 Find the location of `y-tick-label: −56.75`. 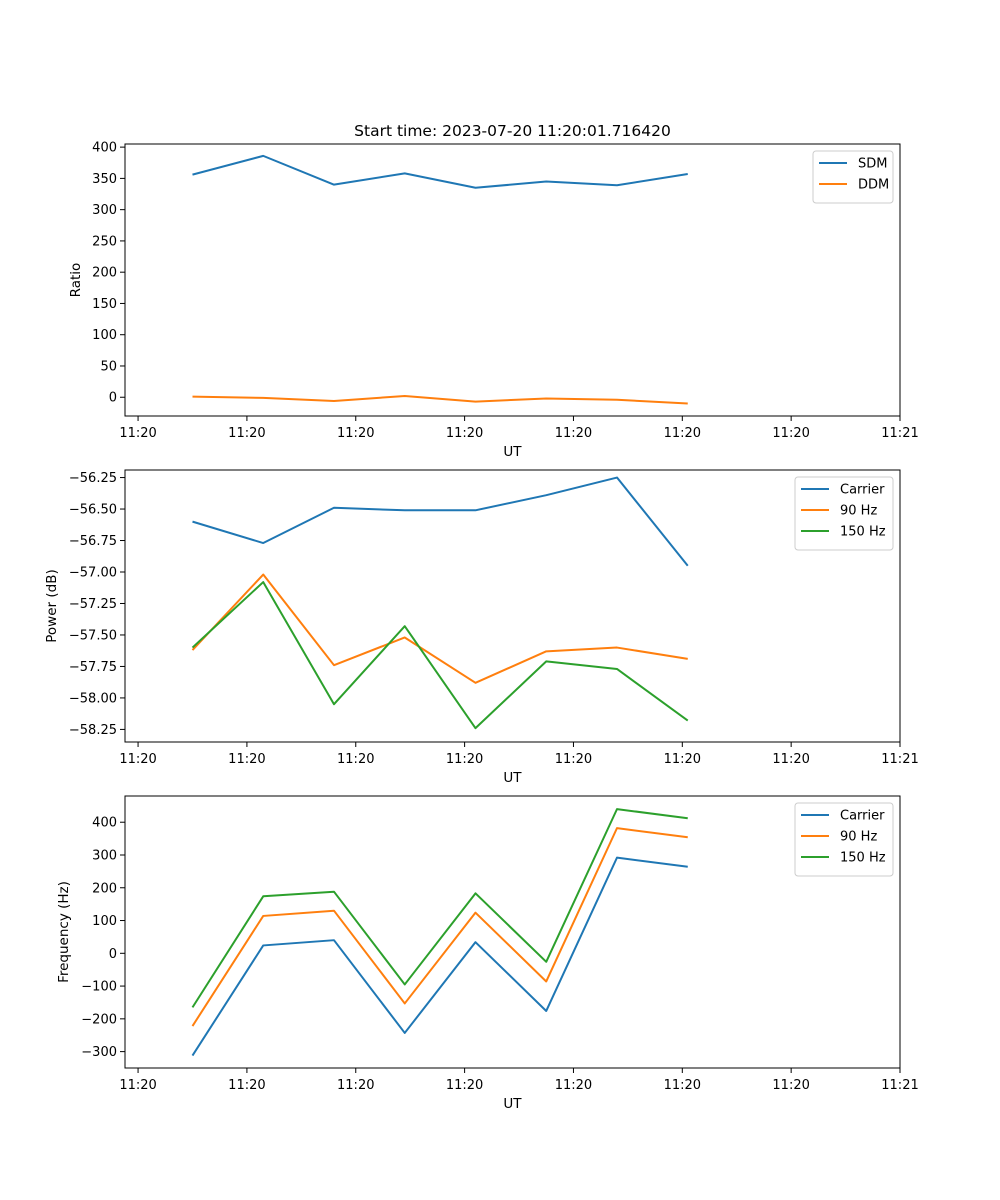

y-tick-label: −56.75 is located at coordinates (93, 541).